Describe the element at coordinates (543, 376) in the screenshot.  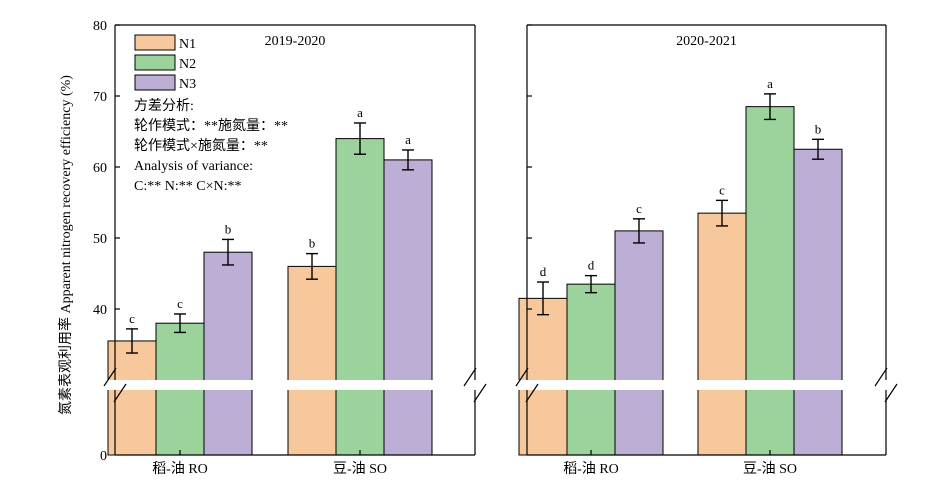
I see `bar-n1-ro` at that location.